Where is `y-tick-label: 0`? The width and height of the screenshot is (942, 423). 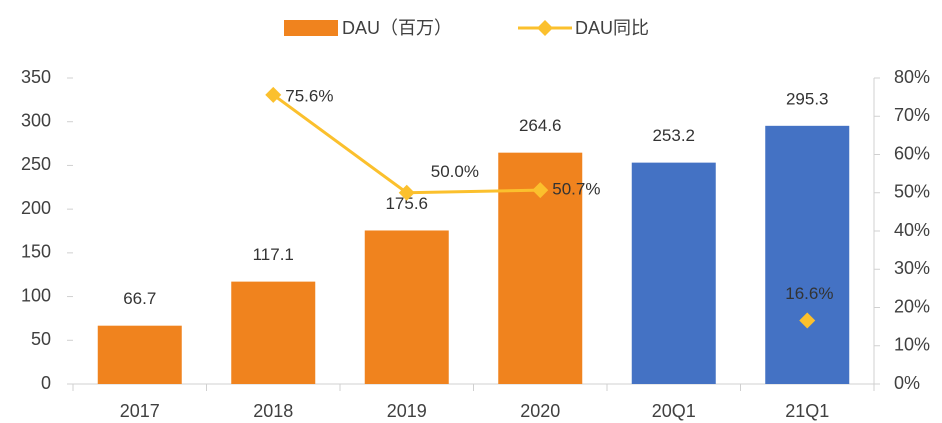
y-tick-label: 0 is located at coordinates (46, 383).